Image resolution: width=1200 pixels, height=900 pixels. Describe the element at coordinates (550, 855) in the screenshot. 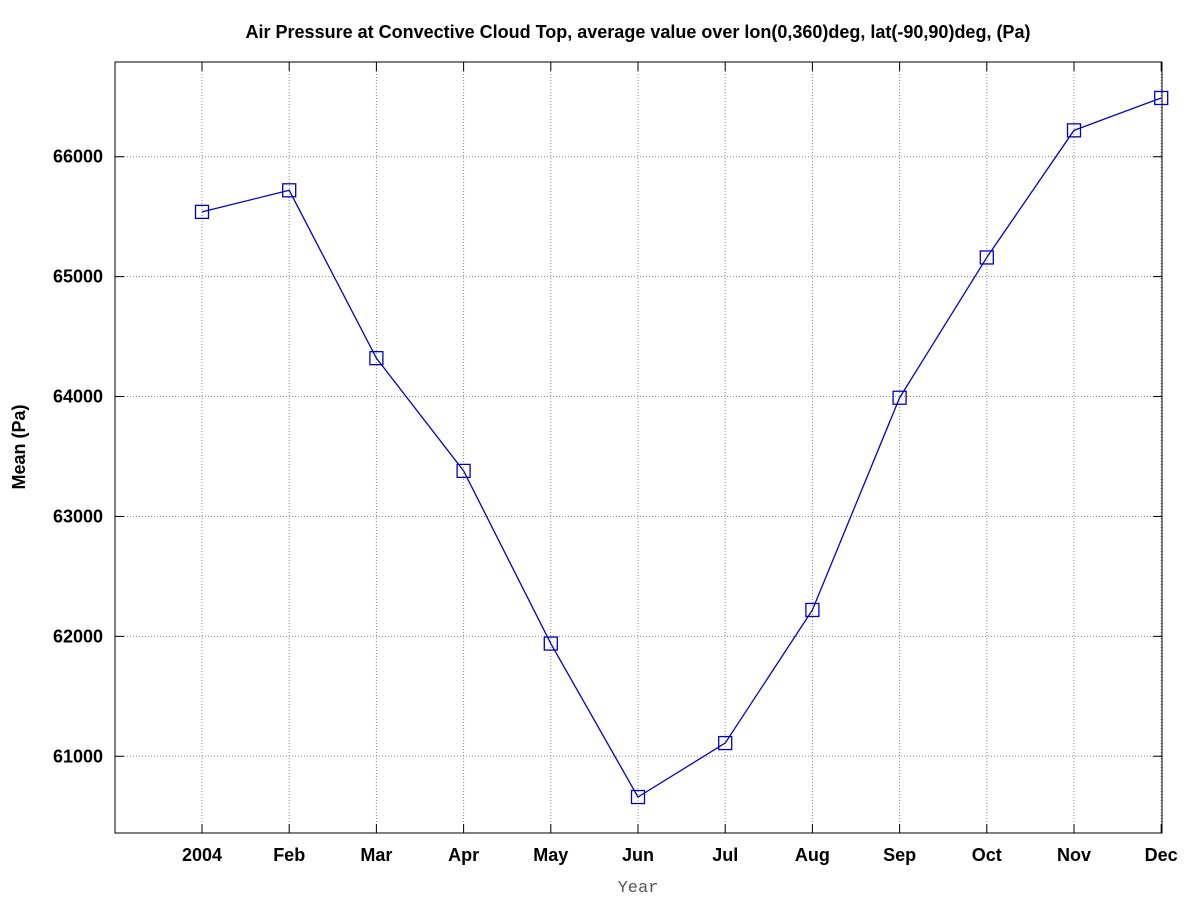

I see `x-tick-label: May` at that location.